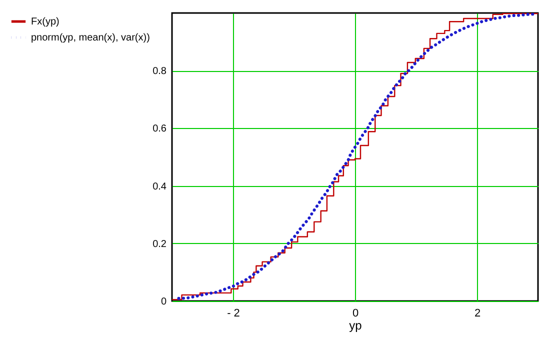 This screenshot has height=341, width=560. What do you see at coordinates (159, 129) in the screenshot?
I see `y-tick-label: 0.6` at bounding box center [159, 129].